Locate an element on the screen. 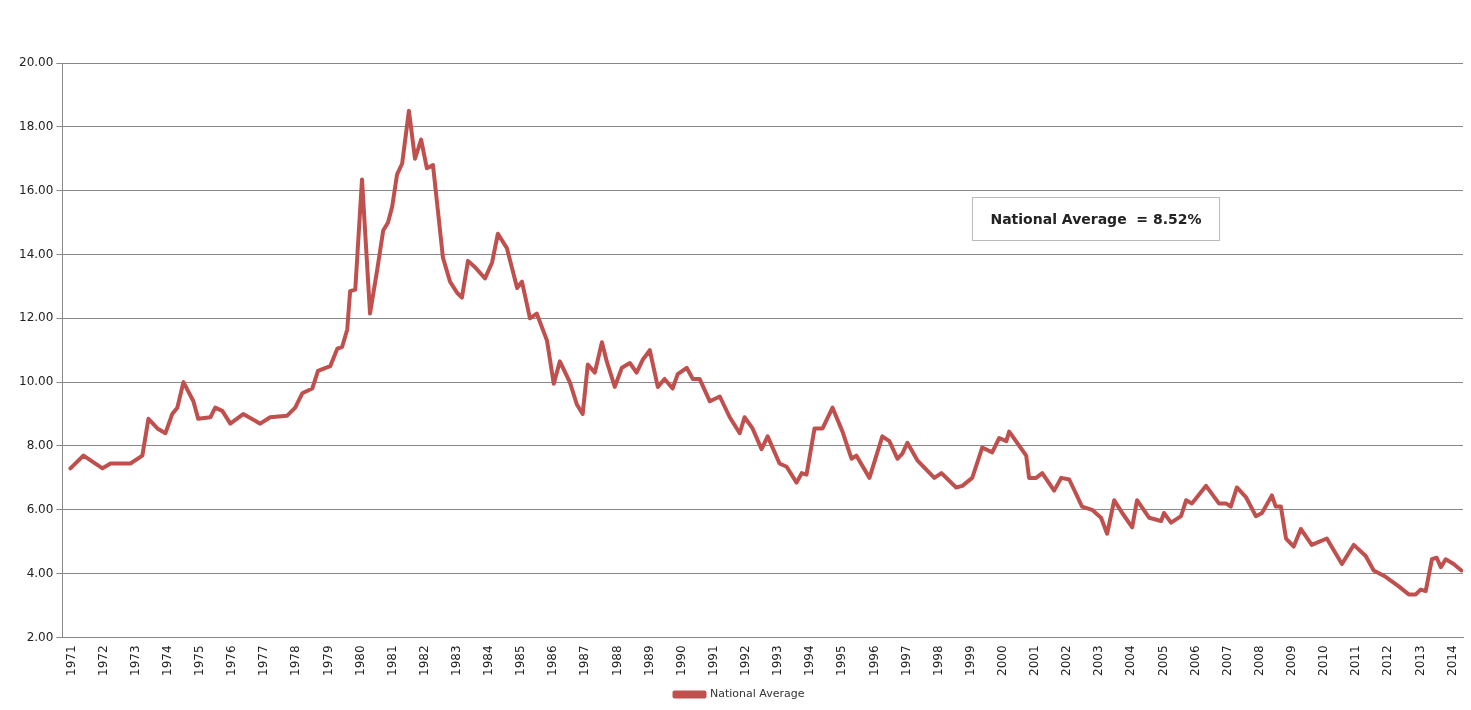 The image size is (1471, 710). x-tick-label: 1980 is located at coordinates (359, 661).